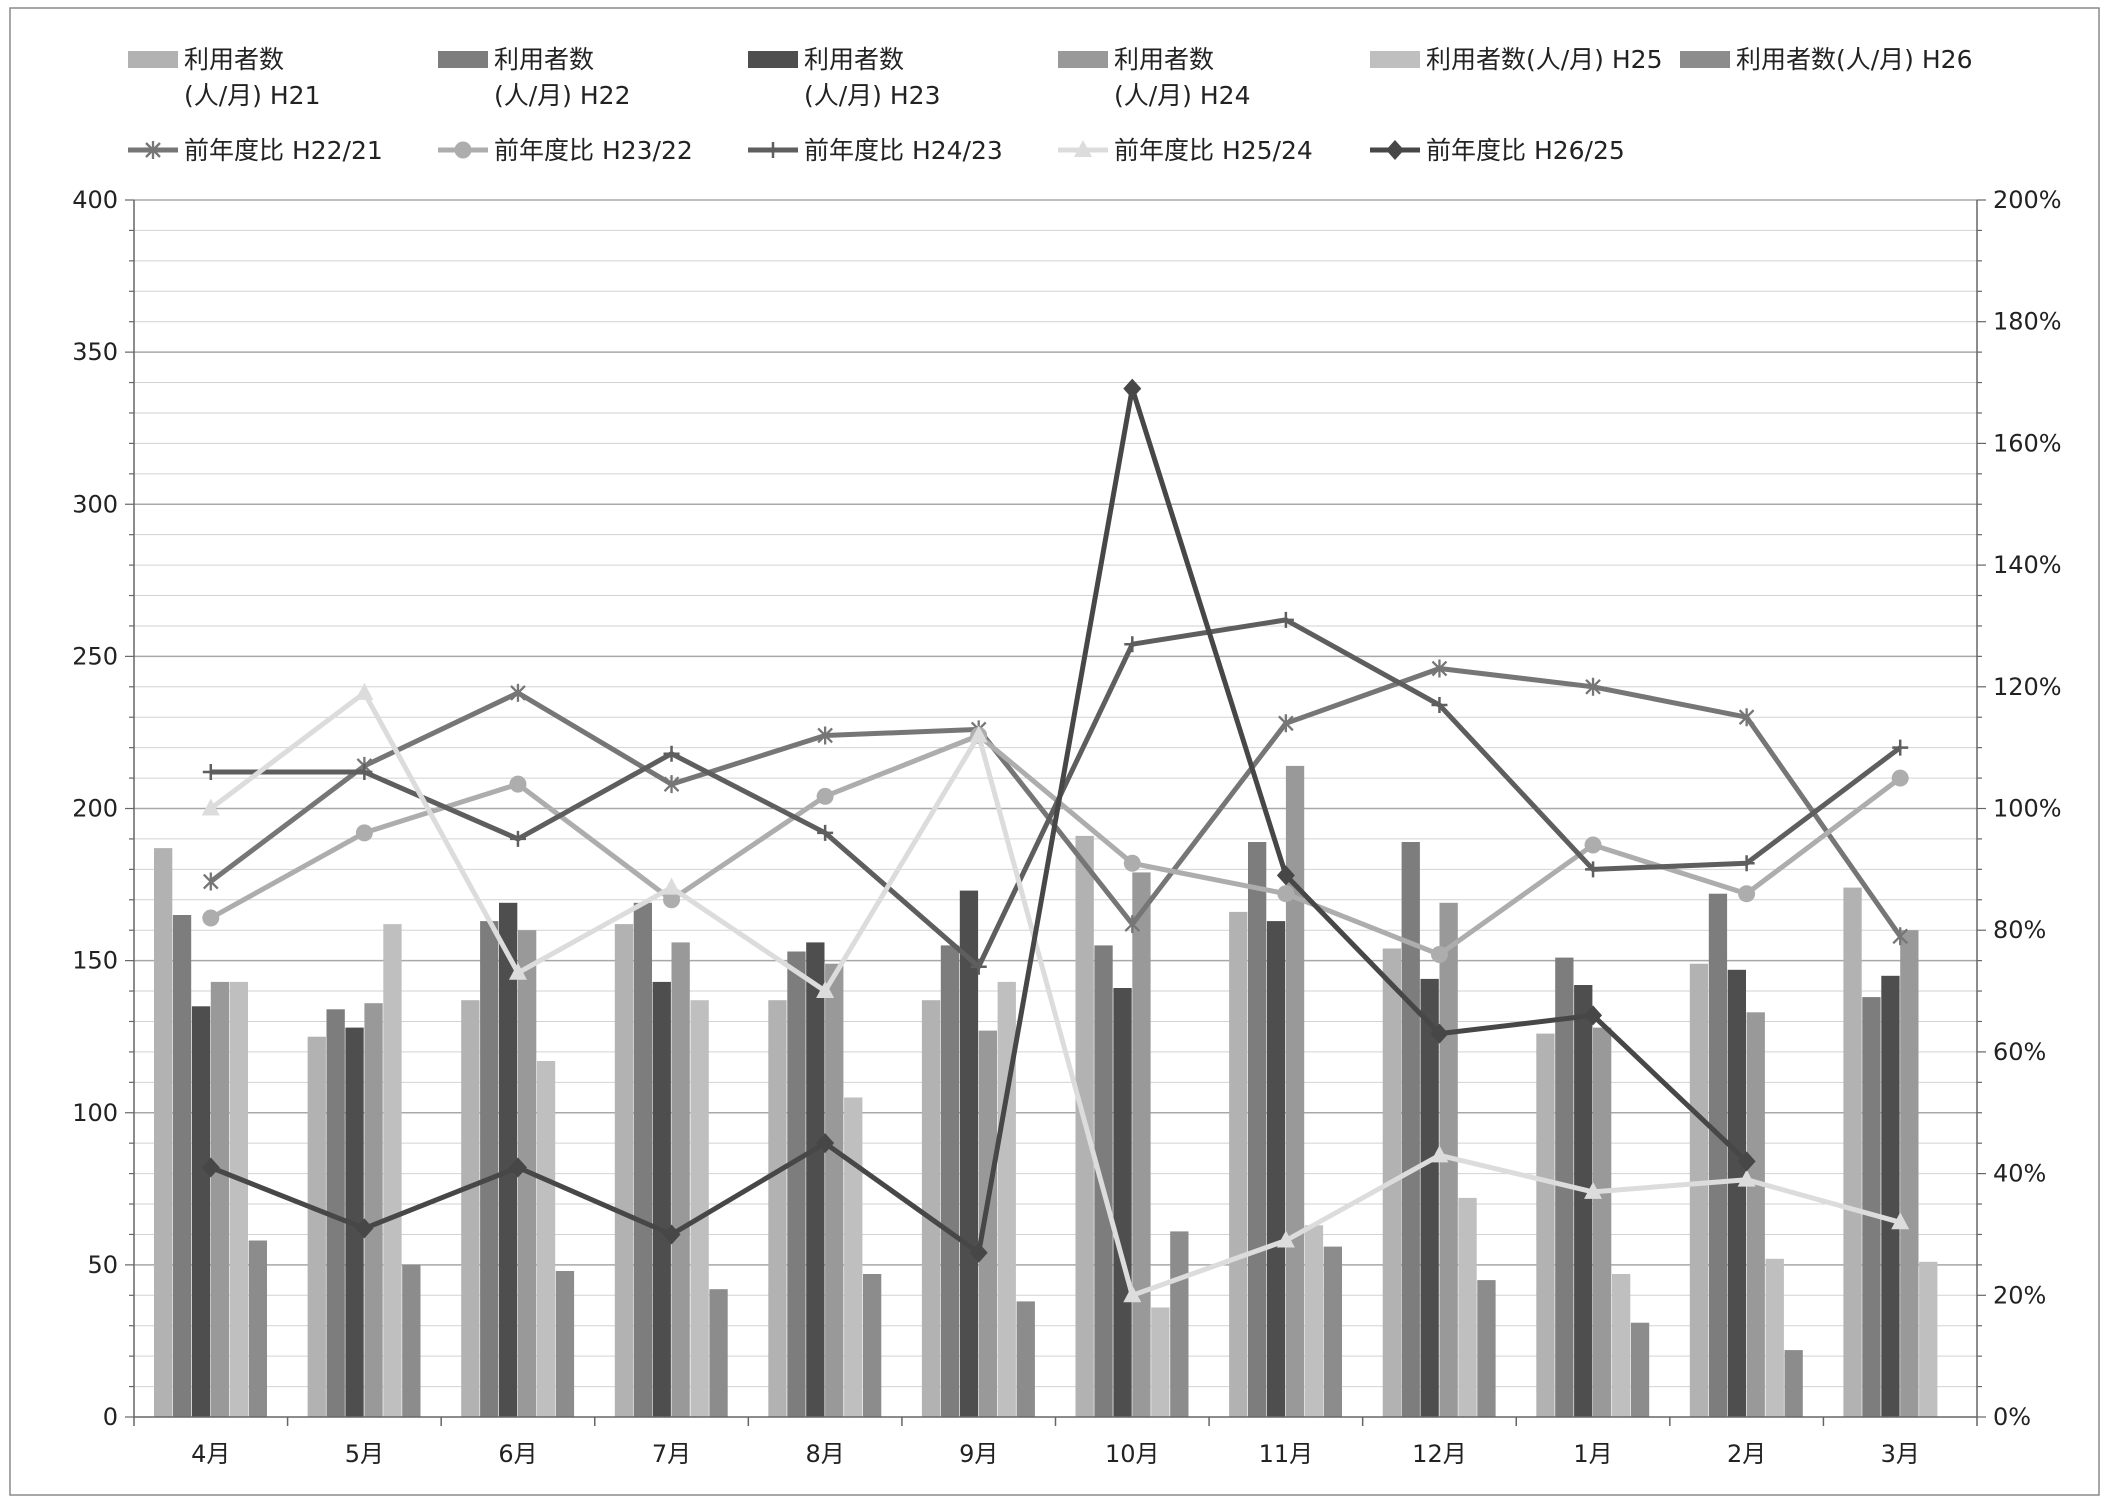  What do you see at coordinates (517, 1454) in the screenshot?
I see `category-label: 6月` at bounding box center [517, 1454].